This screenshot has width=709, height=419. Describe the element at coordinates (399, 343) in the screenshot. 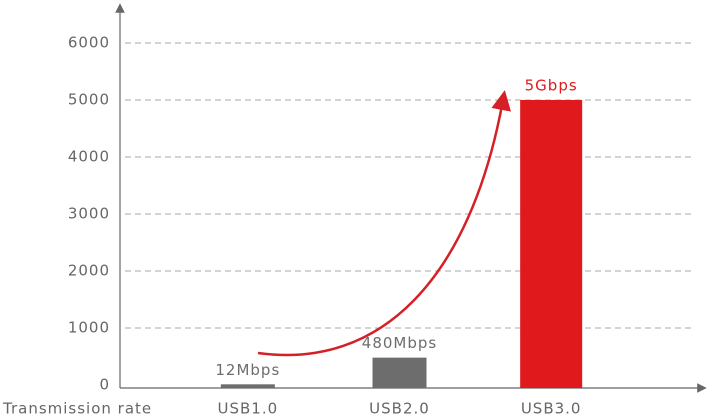

I see `value-label: 480Mbps` at that location.